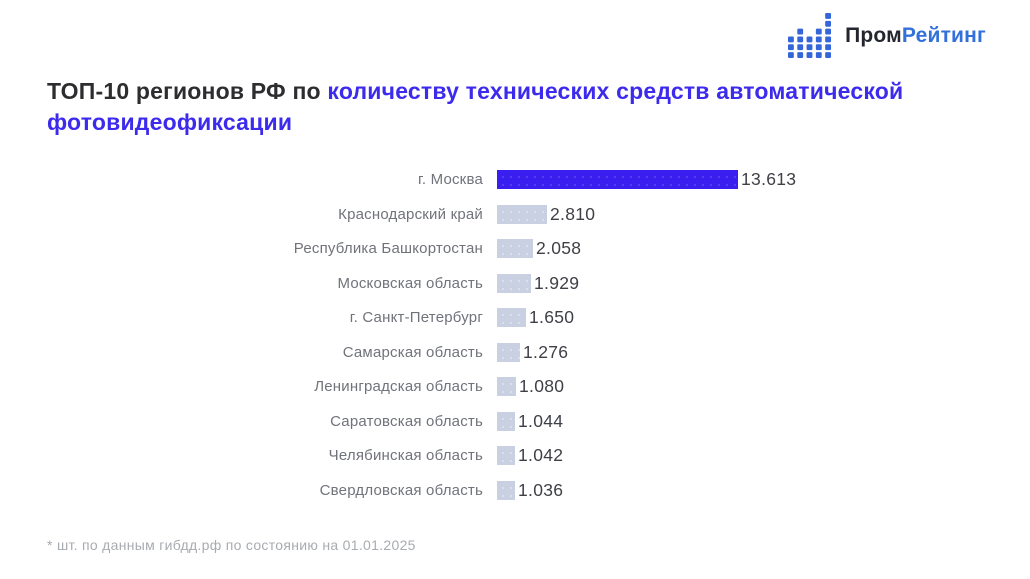 Image resolution: width=1030 pixels, height=579 pixels. What do you see at coordinates (810, 35) in the screenshot?
I see `dot-bar-chart-icon` at bounding box center [810, 35].